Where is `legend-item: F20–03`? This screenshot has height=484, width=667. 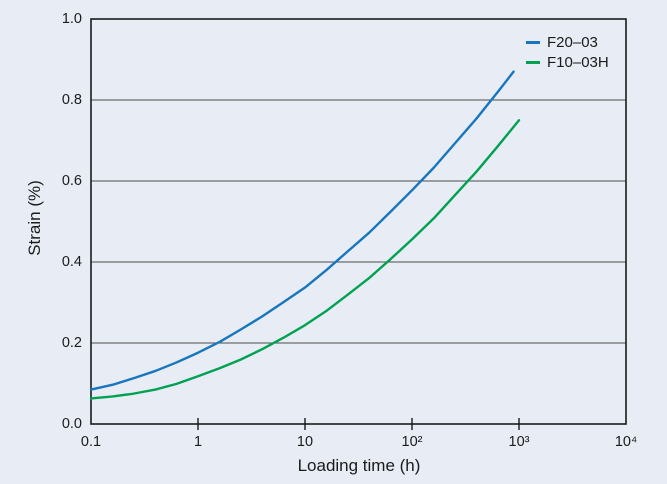 legend-item: F20–03 is located at coordinates (567, 42).